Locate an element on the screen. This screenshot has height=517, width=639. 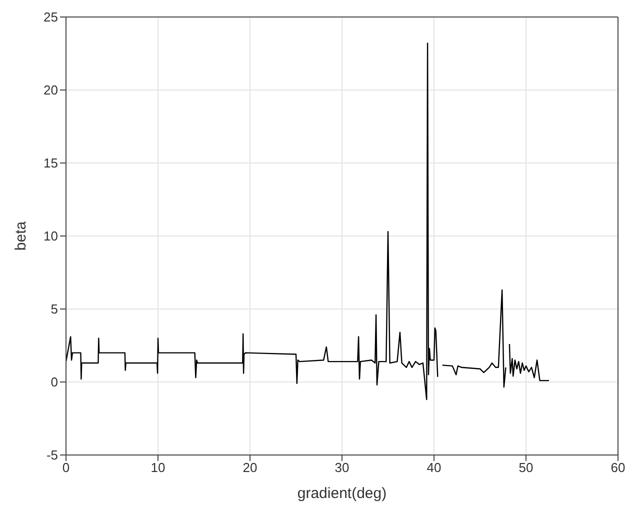
x-tick-label: 30 is located at coordinates (342, 468).